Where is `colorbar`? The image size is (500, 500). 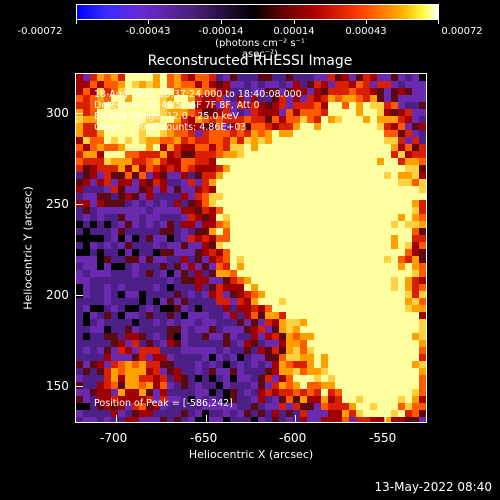
colorbar is located at coordinates (257, 12).